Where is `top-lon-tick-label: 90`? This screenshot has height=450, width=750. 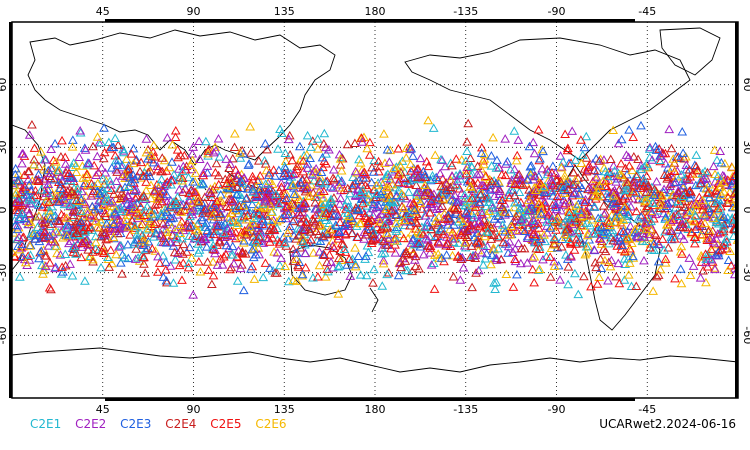
top-lon-tick-label: 90 is located at coordinates (194, 11).